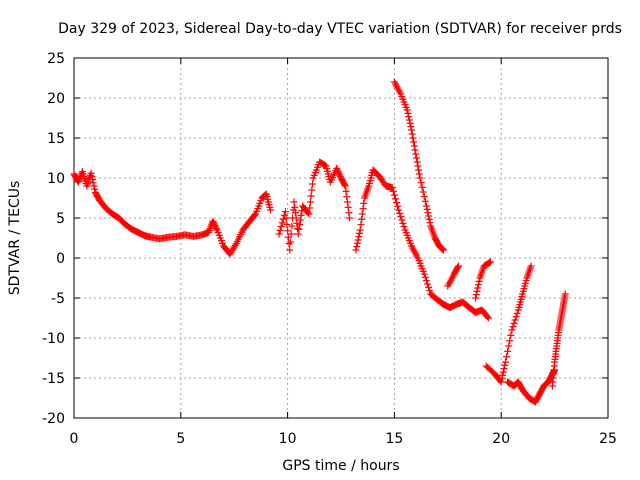 The image size is (640, 480). What do you see at coordinates (608, 439) in the screenshot?
I see `x-tick-label: 25` at bounding box center [608, 439].